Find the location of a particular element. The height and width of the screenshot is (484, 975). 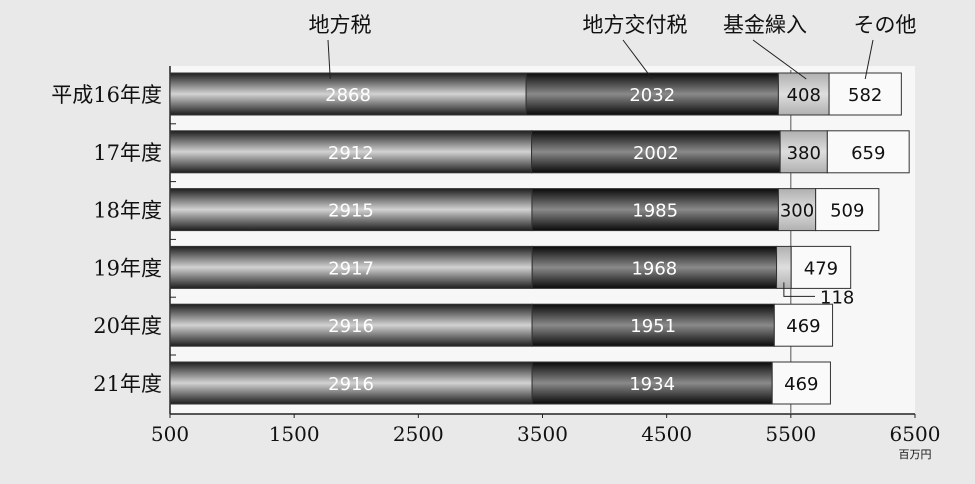

category-label: 21年度 is located at coordinates (127, 384).